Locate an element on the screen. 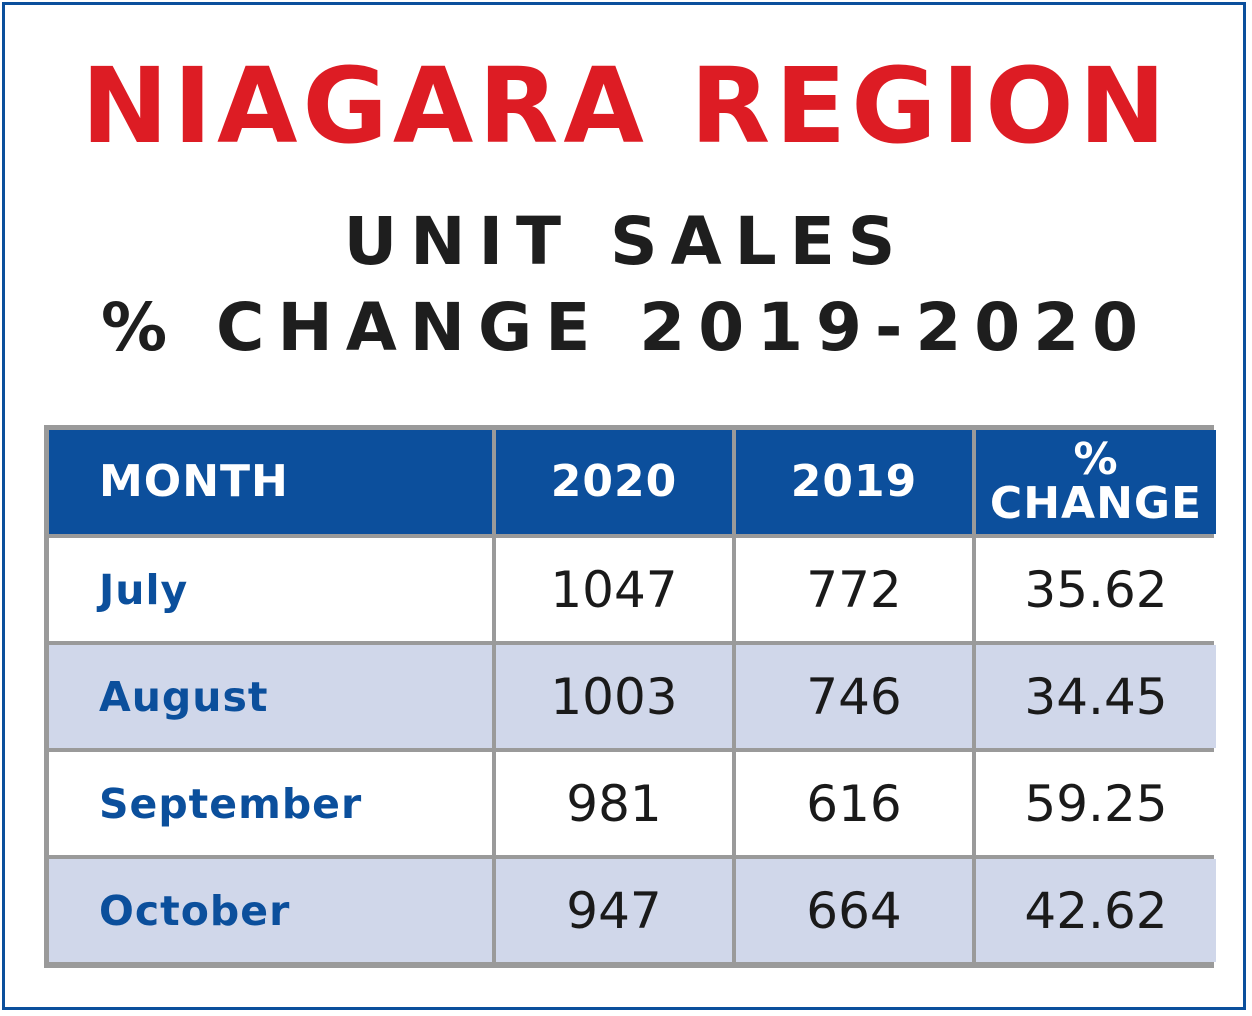 Image resolution: width=1252 pixels, height=1016 pixels. table-row: October 947 664 42.62 is located at coordinates (632, 910).